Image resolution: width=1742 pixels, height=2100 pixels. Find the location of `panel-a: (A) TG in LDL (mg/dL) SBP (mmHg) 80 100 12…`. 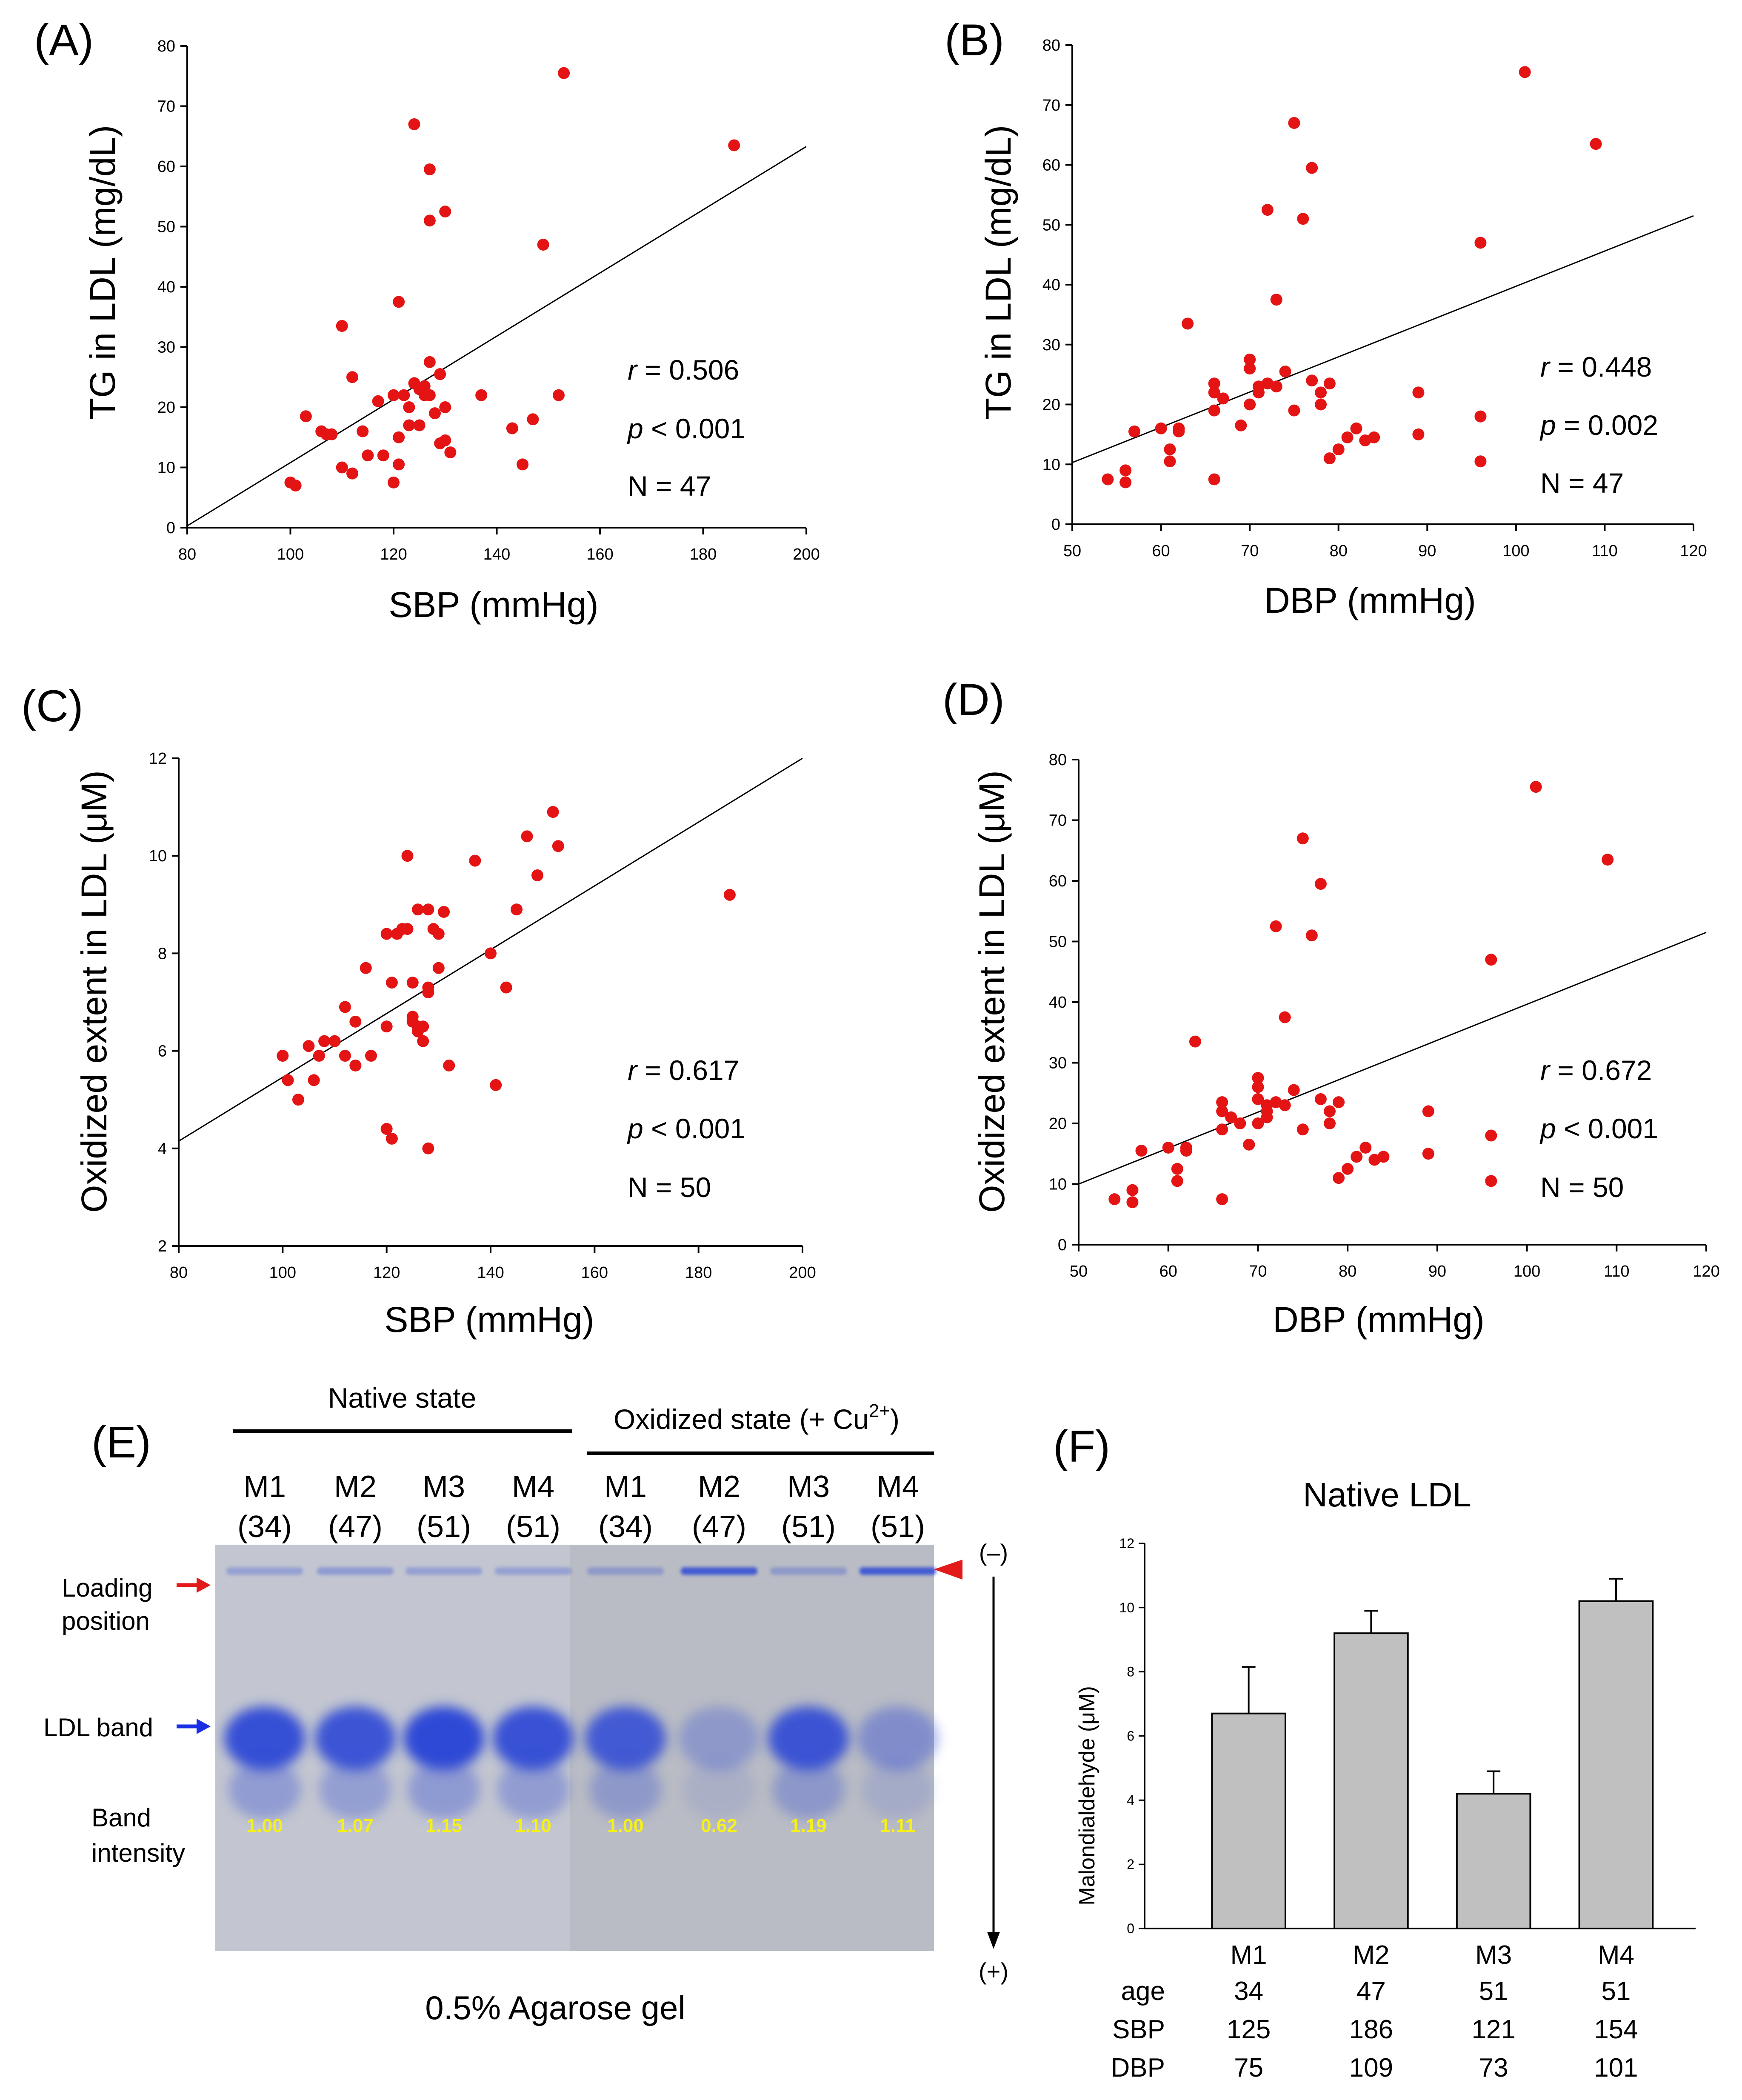

panel-a: (A) TG in LDL (mg/dL) SBP (mmHg) 80 100 12… is located at coordinates (427, 320).